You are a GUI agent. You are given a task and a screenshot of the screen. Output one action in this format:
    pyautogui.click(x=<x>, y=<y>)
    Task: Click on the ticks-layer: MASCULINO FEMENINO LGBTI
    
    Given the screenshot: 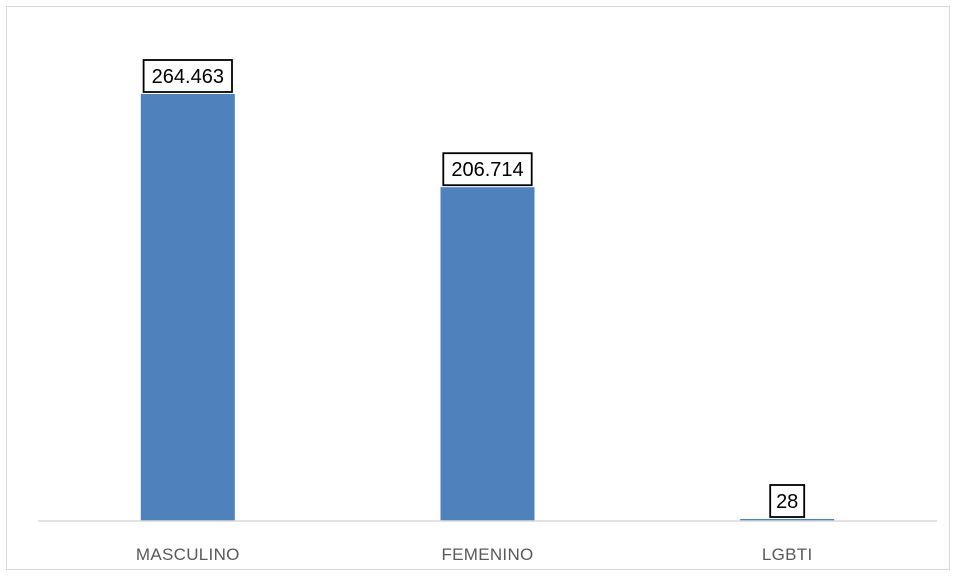 What is the action you would take?
    pyautogui.click(x=474, y=554)
    